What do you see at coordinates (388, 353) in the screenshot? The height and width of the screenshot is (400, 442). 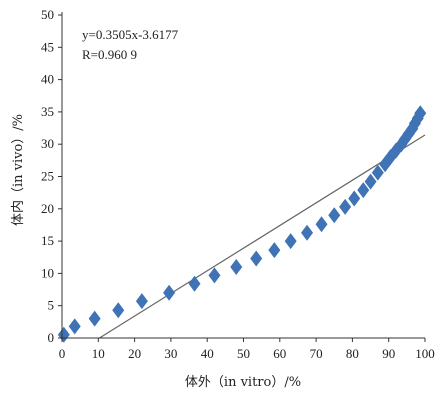 I see `x-tick-label: 90` at bounding box center [388, 353].